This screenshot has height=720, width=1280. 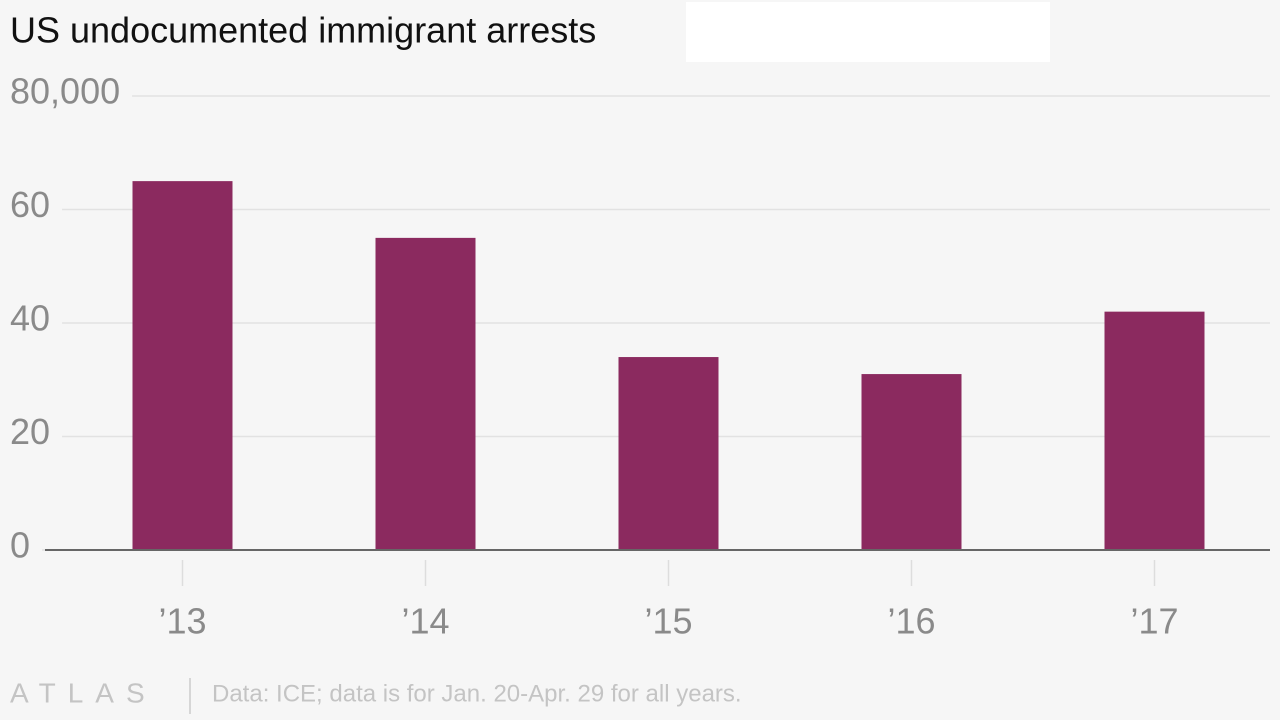 What do you see at coordinates (83, 692) in the screenshot?
I see `logo: ATLAS` at bounding box center [83, 692].